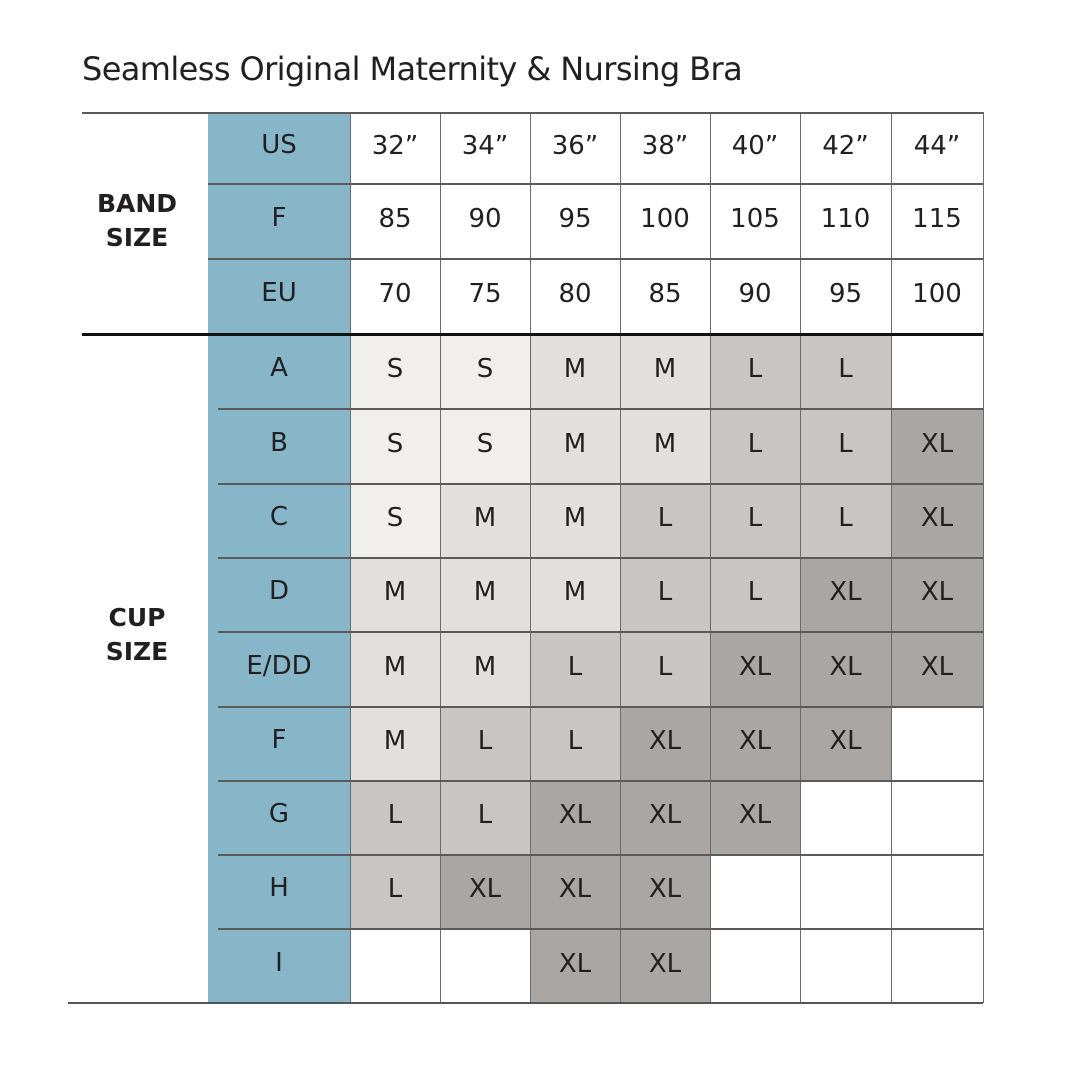  Describe the element at coordinates (279, 445) in the screenshot. I see `cup-row-label: B` at that location.